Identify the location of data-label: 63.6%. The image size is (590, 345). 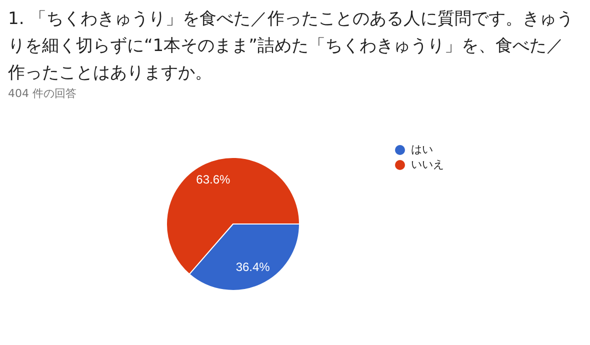
(213, 179).